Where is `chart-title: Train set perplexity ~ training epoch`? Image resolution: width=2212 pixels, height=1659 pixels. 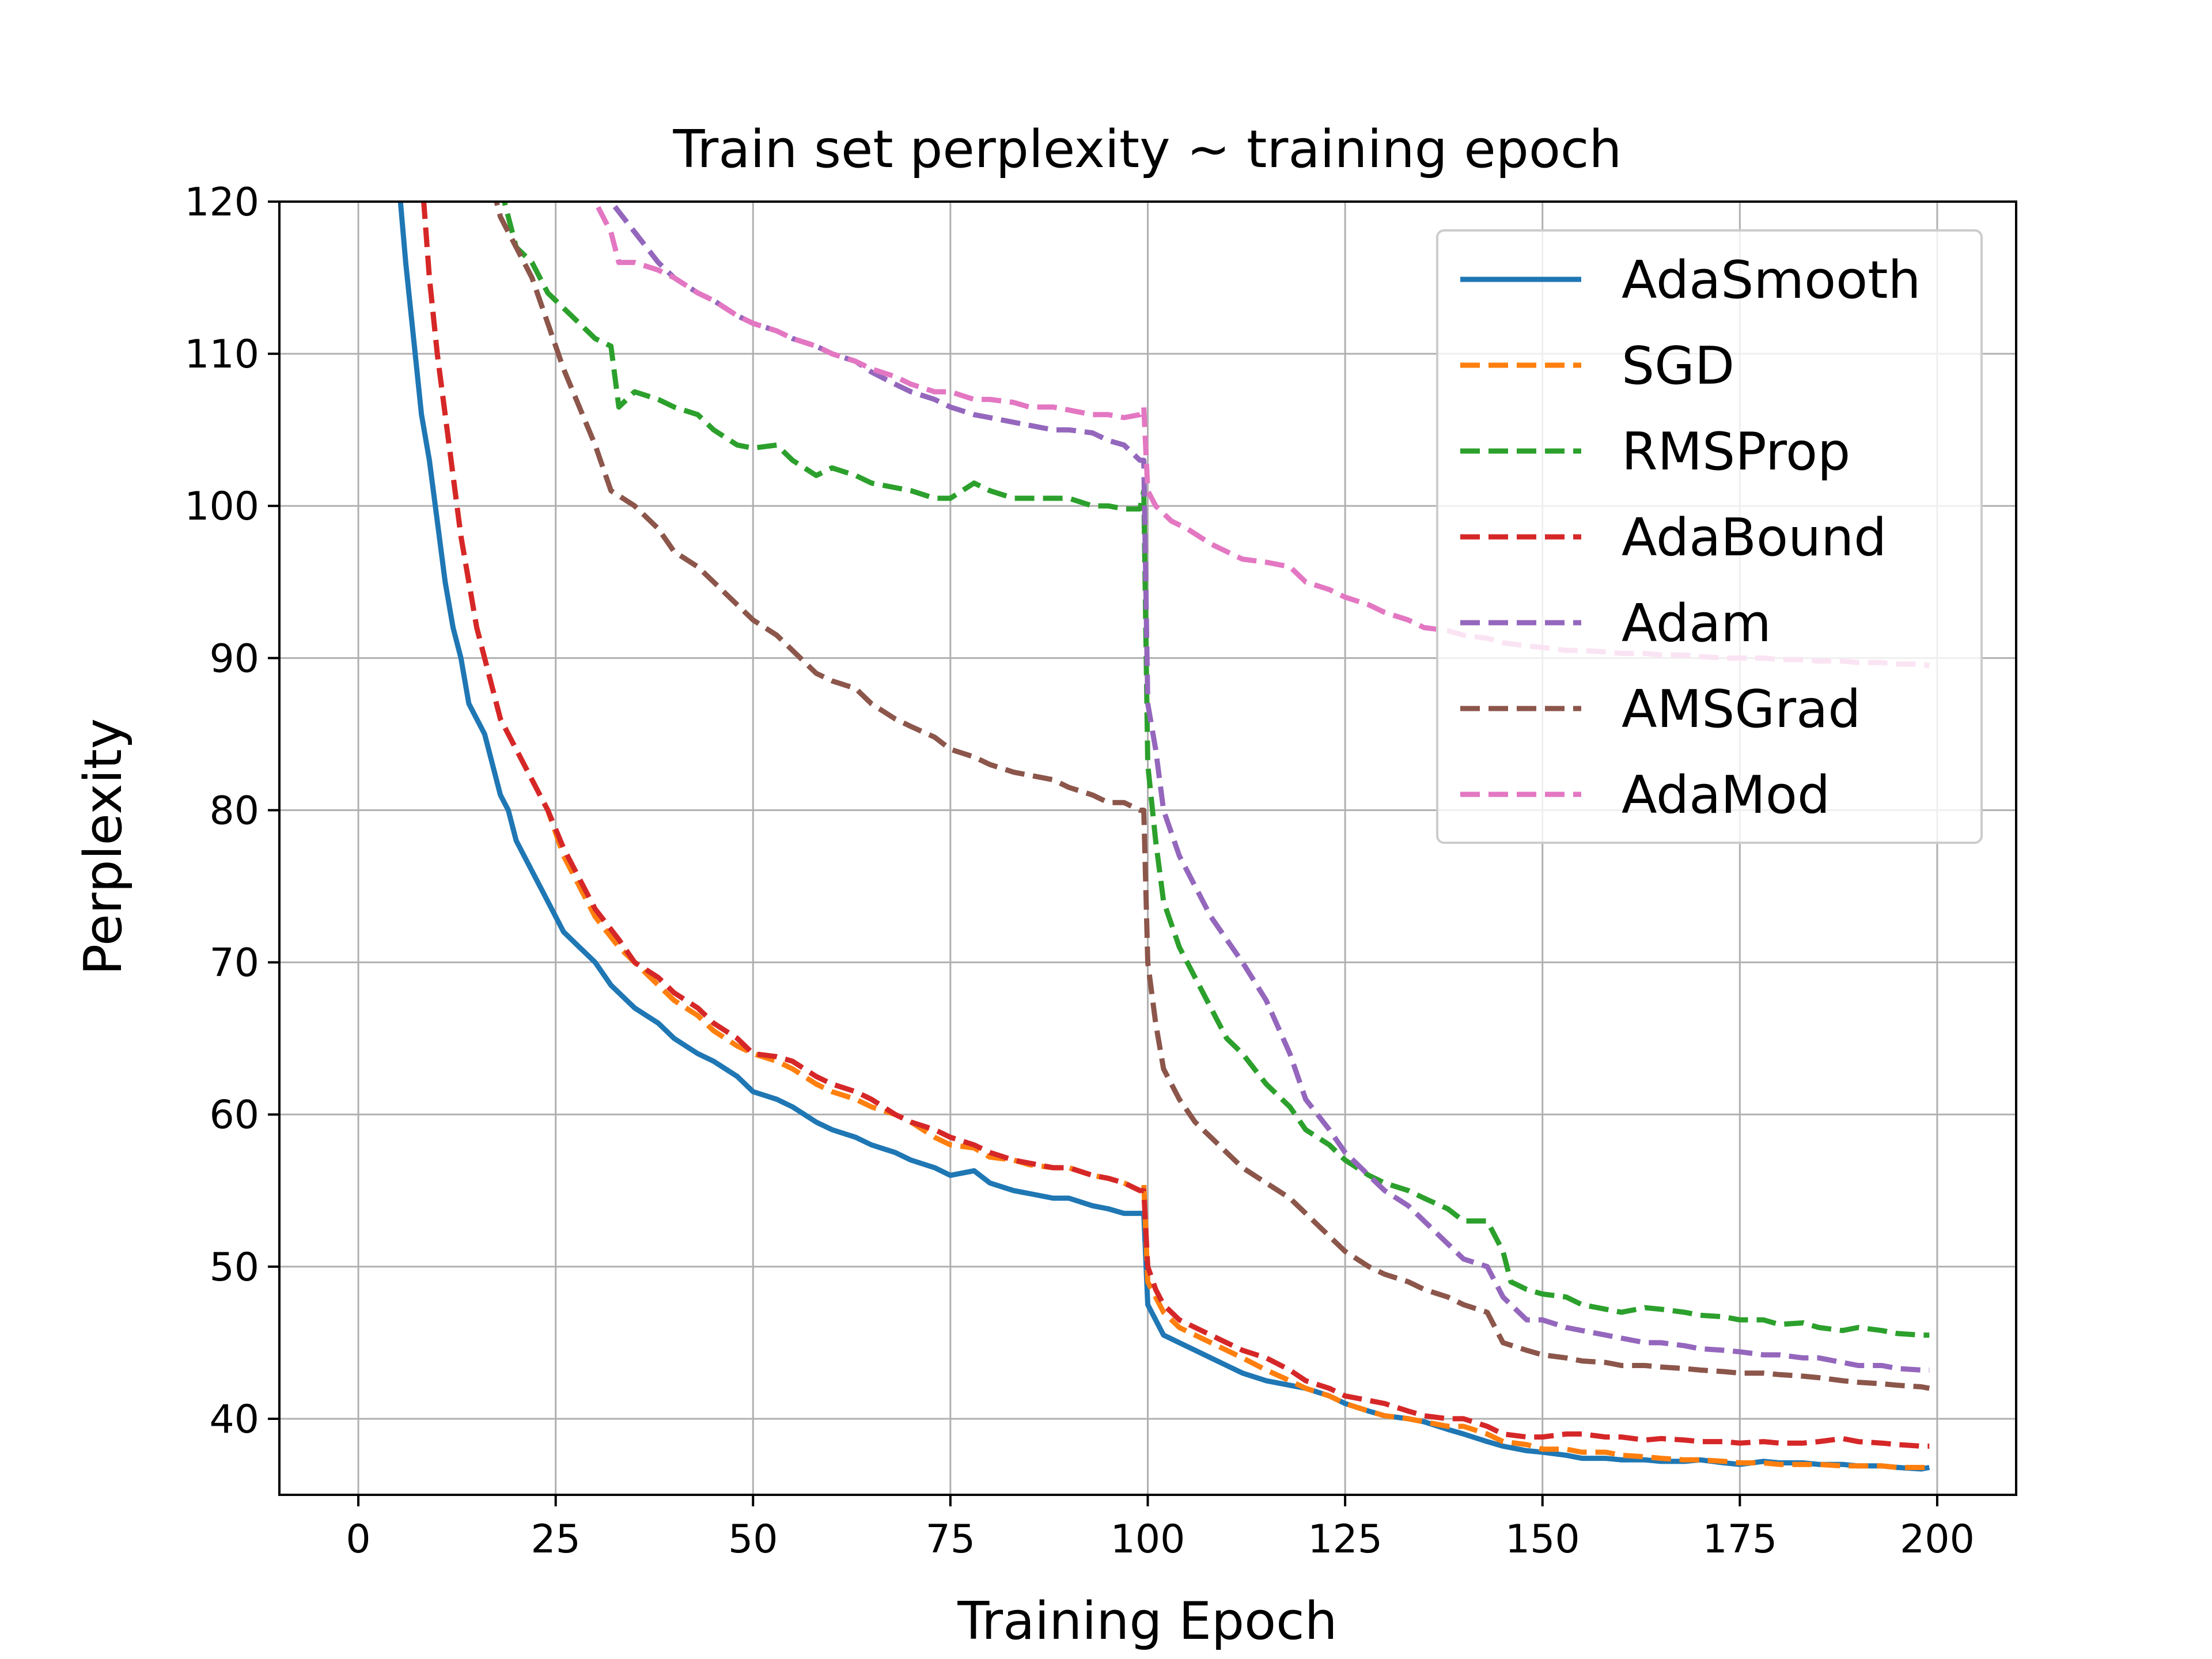
chart-title: Train set perplexity ~ training epoch is located at coordinates (1147, 149).